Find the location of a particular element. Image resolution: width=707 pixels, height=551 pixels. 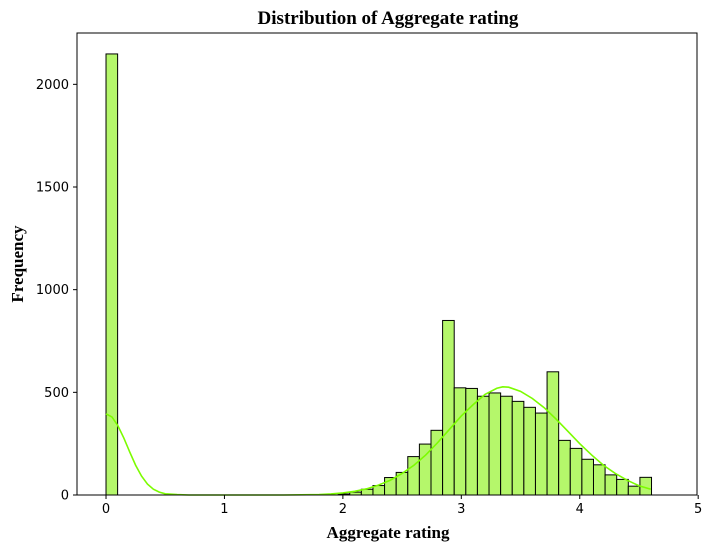

x-tick-label: 4 is located at coordinates (580, 509).